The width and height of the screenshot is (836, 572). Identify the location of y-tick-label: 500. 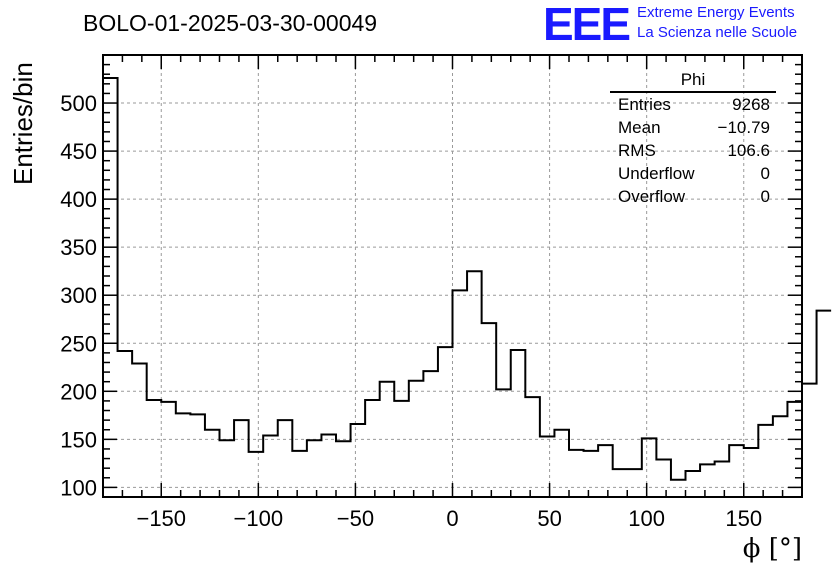
(78, 103).